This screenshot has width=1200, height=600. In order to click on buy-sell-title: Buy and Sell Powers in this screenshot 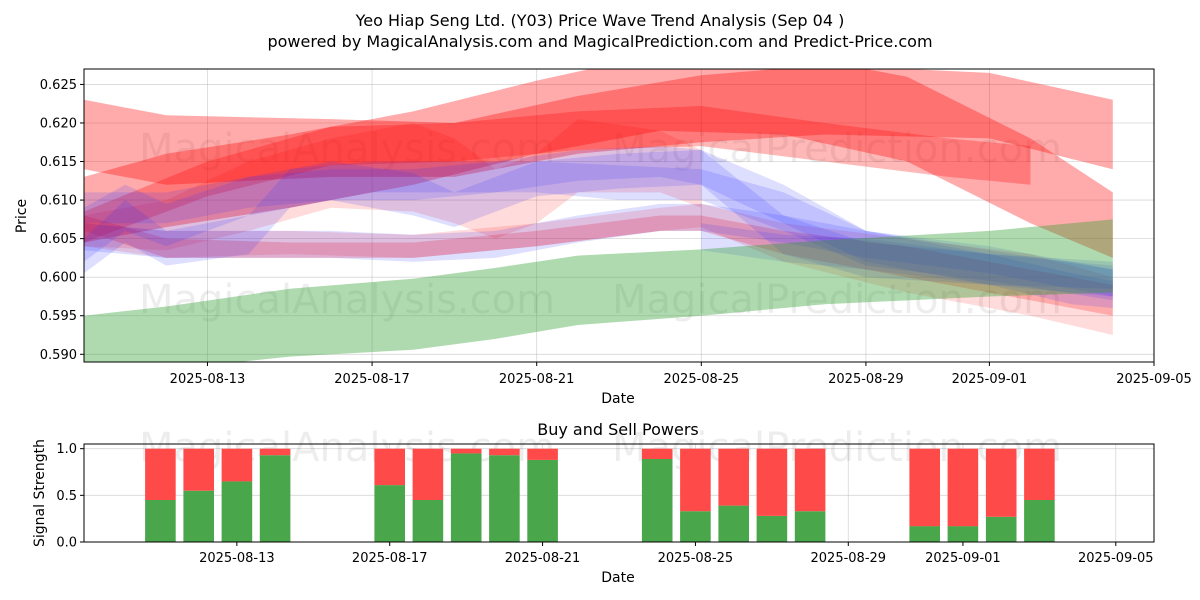, I will do `click(618, 429)`.